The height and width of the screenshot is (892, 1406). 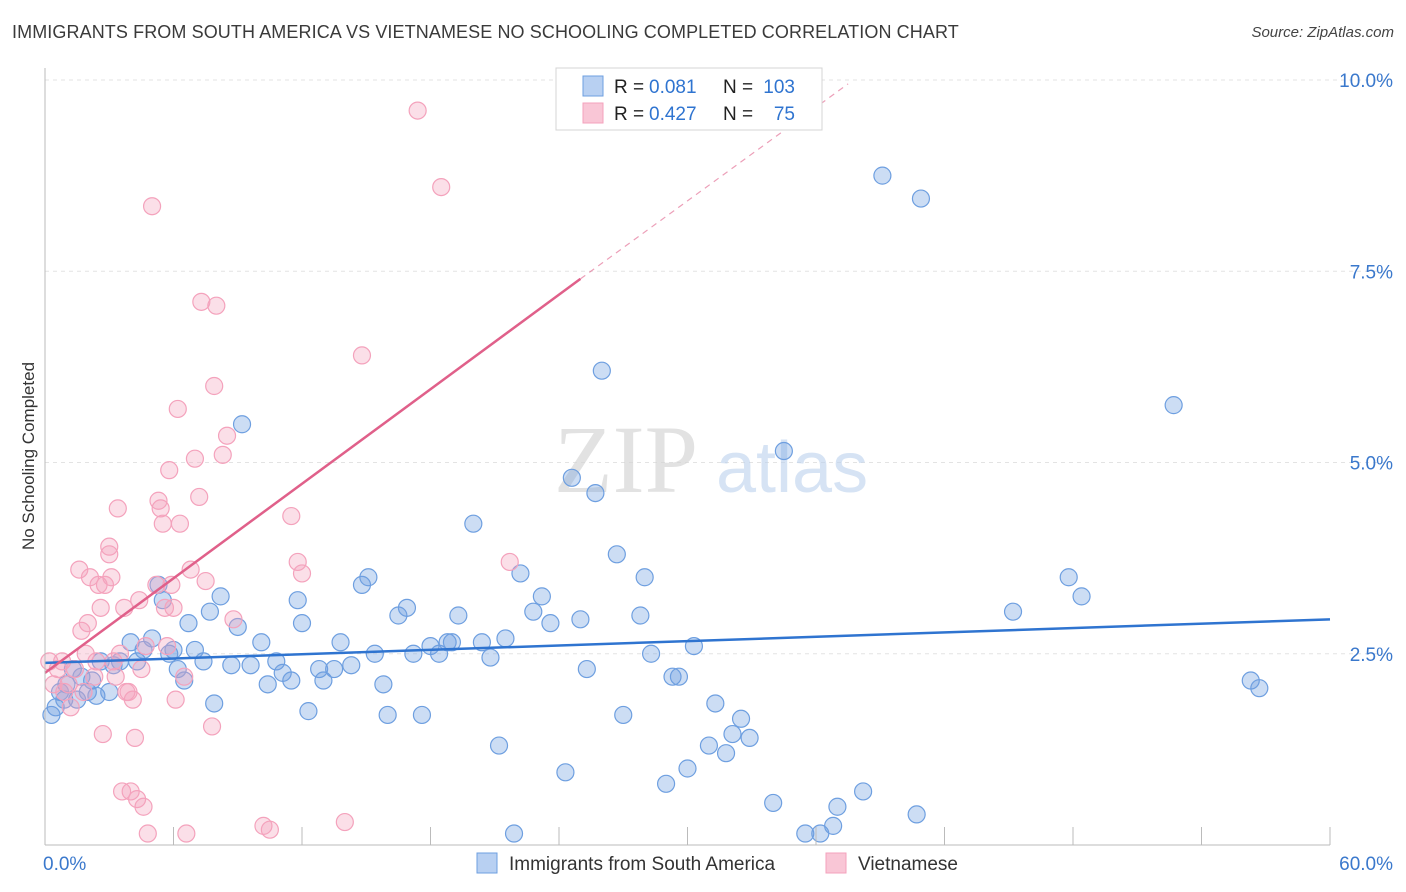 What do you see at coordinates (629, 87) in the screenshot?
I see `stats-r-label-blue: R =` at bounding box center [629, 87].